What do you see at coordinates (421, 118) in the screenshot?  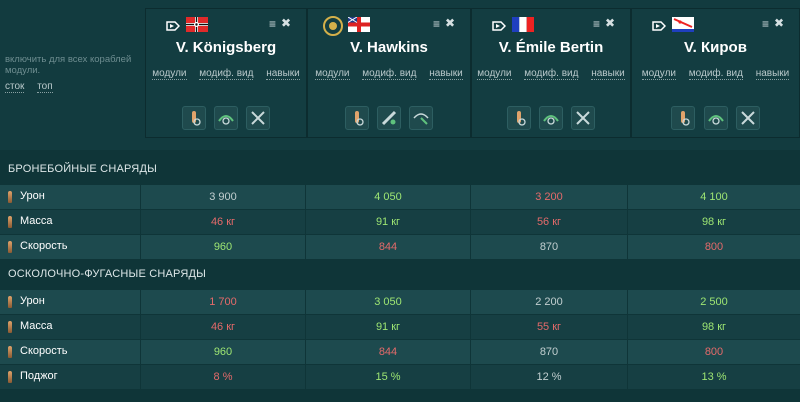 I see `aircraft-module-icon` at bounding box center [421, 118].